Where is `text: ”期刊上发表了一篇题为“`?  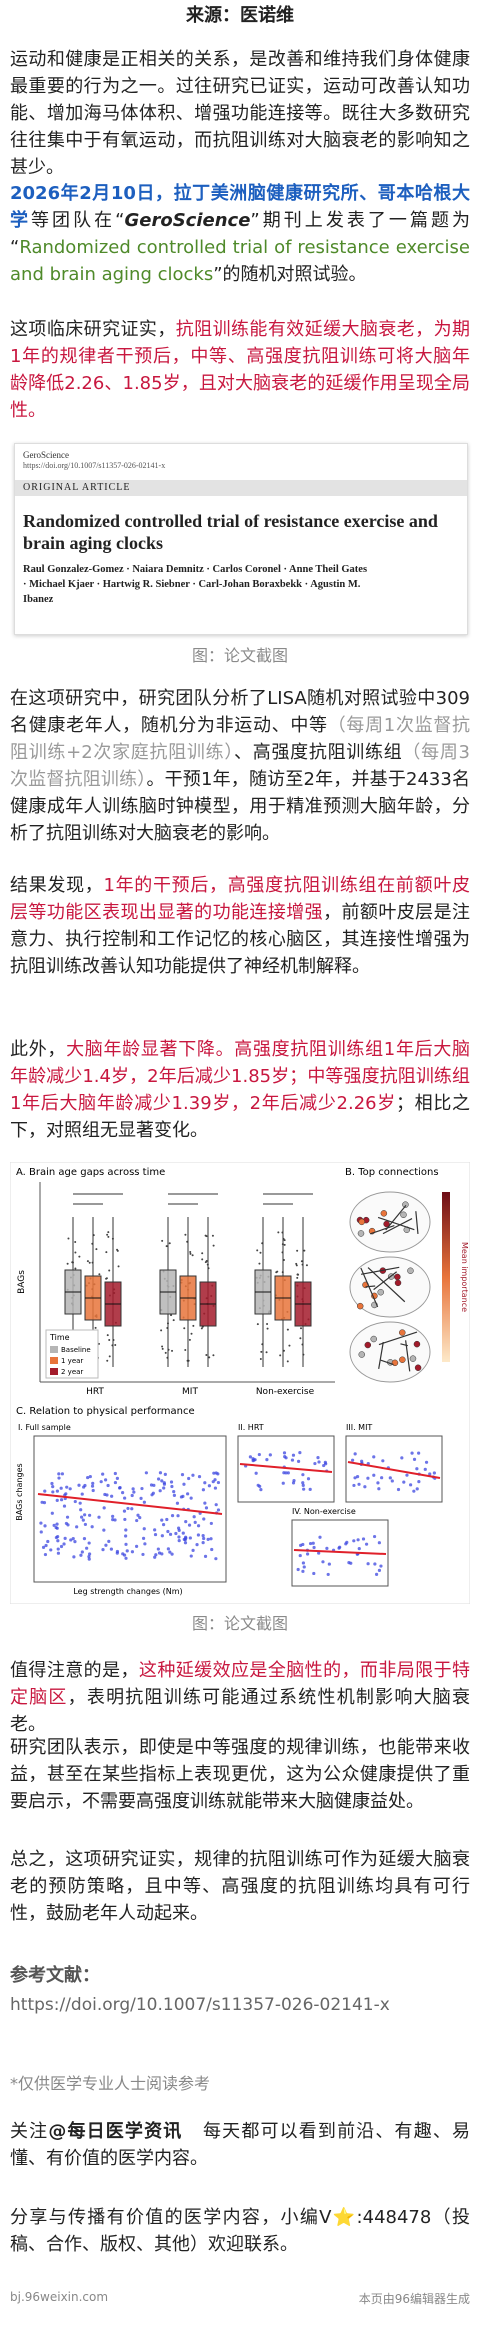 text: ”期刊上发表了一篇题为“ is located at coordinates (240, 234).